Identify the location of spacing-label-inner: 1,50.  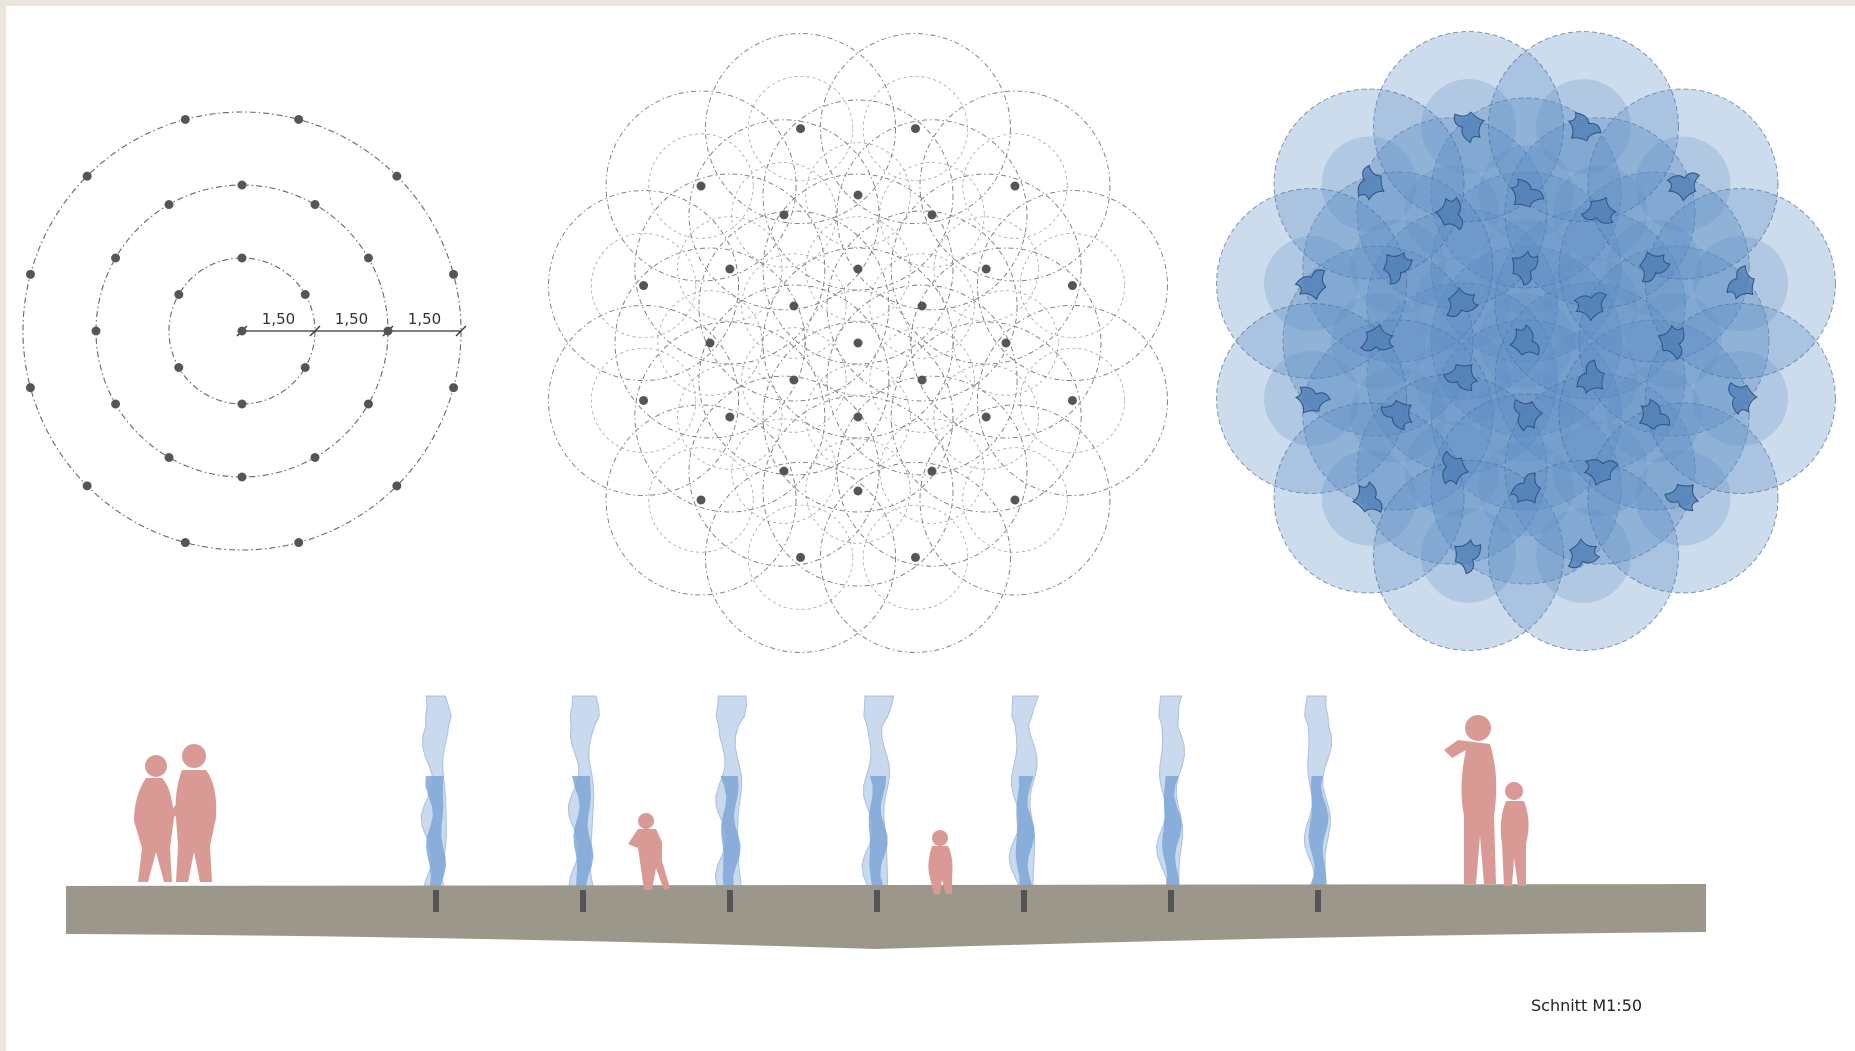
(278, 319).